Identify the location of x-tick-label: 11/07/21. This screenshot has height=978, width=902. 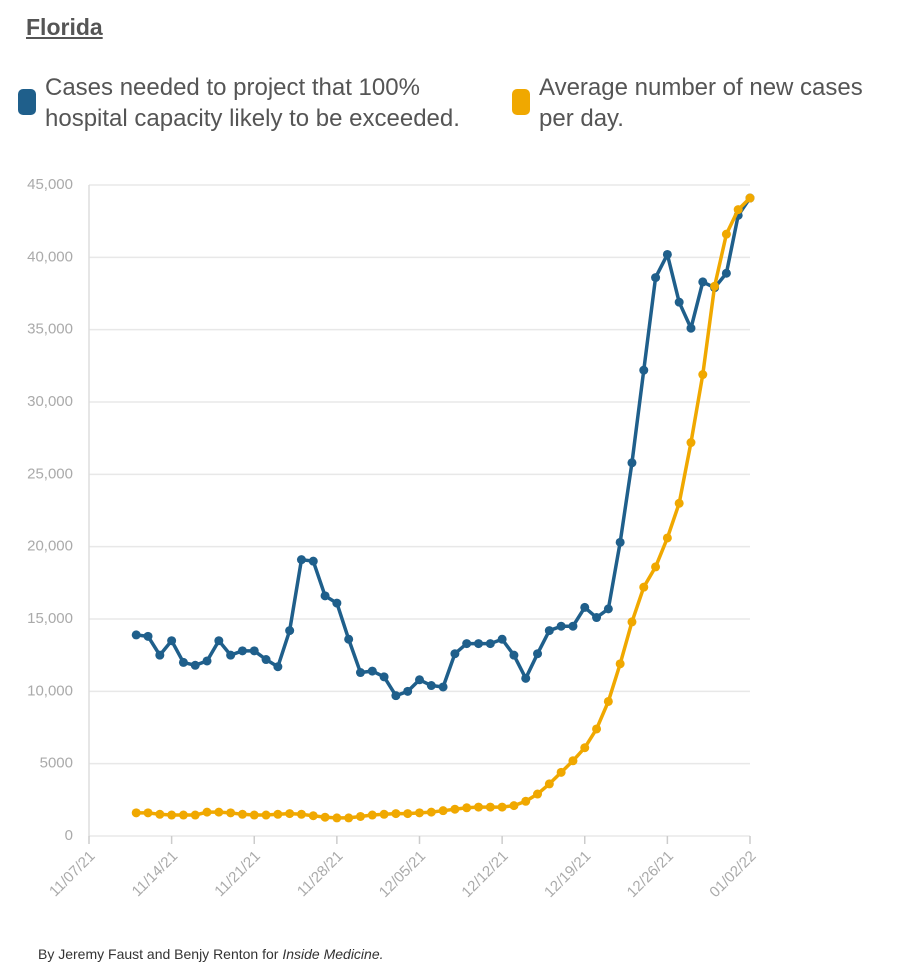
(72, 874).